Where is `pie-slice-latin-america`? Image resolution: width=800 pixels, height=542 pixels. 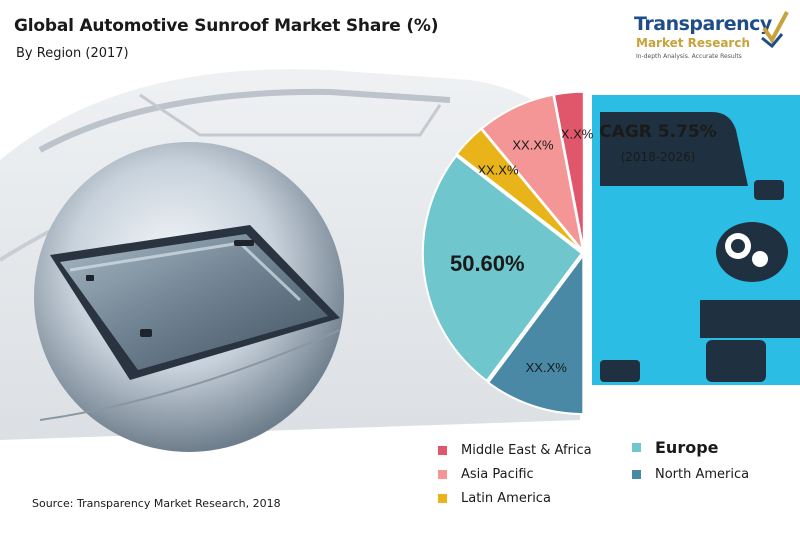
pie-slice-latin-america is located at coordinates (519, 190).